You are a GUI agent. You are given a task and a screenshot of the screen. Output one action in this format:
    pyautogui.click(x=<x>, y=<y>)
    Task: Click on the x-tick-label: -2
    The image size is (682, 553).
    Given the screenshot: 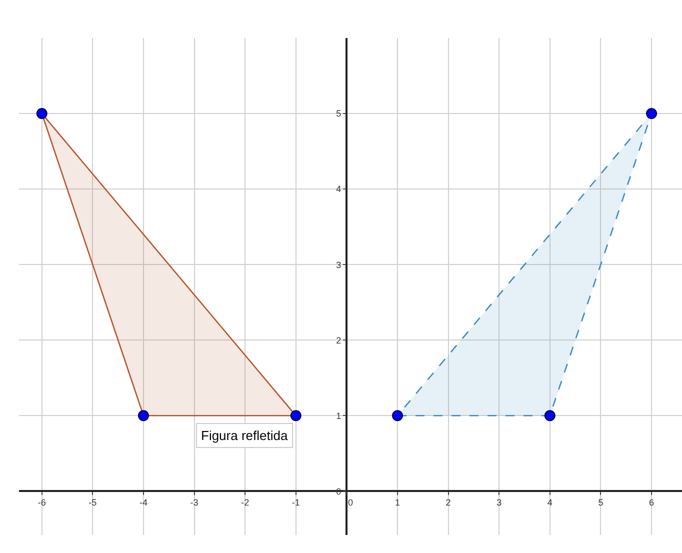 What is the action you would take?
    pyautogui.click(x=245, y=503)
    